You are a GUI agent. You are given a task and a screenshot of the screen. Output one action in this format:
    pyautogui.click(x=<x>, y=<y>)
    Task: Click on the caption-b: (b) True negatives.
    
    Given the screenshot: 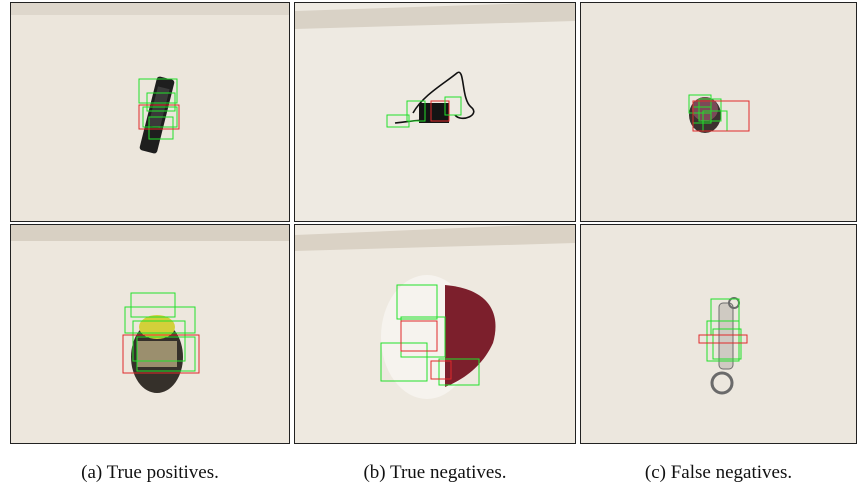 What is the action you would take?
    pyautogui.click(x=435, y=472)
    